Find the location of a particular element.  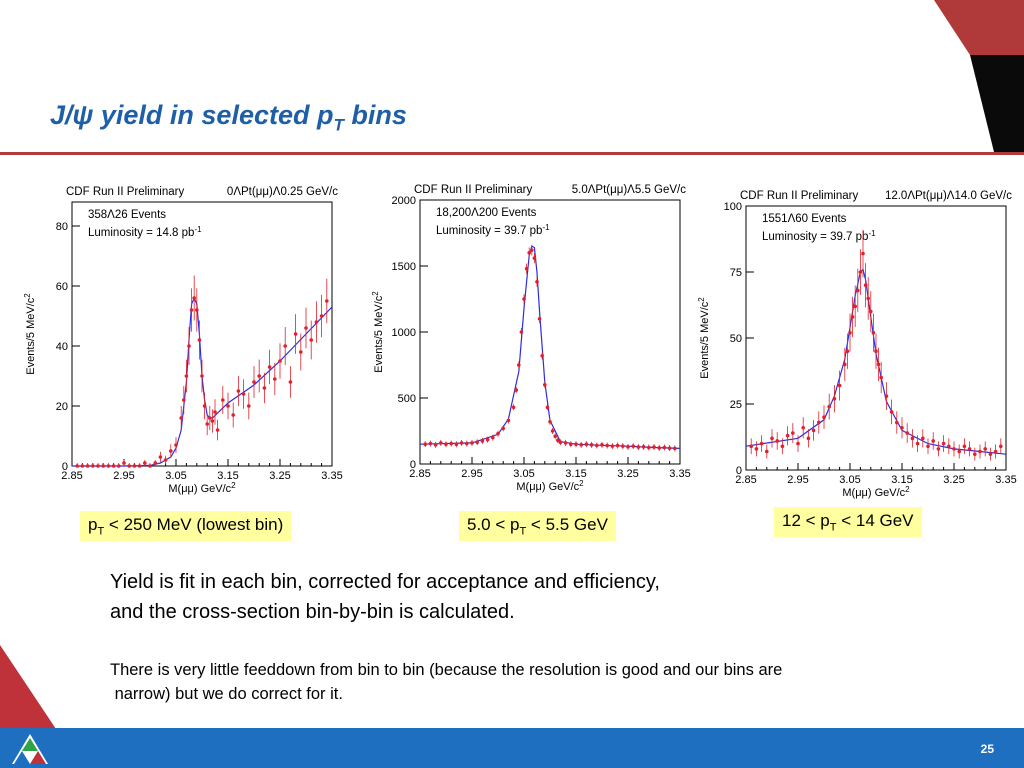

caption-lowest-bin: pT < 250 MeV (lowest bin) is located at coordinates (186, 526).